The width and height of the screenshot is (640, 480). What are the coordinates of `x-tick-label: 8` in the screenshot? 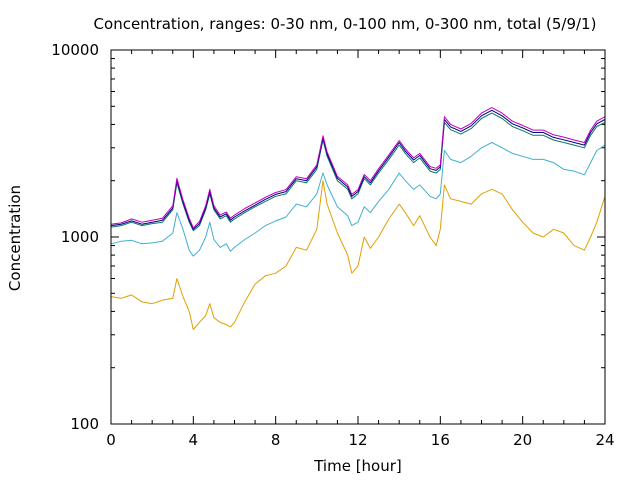 It's located at (276, 440).